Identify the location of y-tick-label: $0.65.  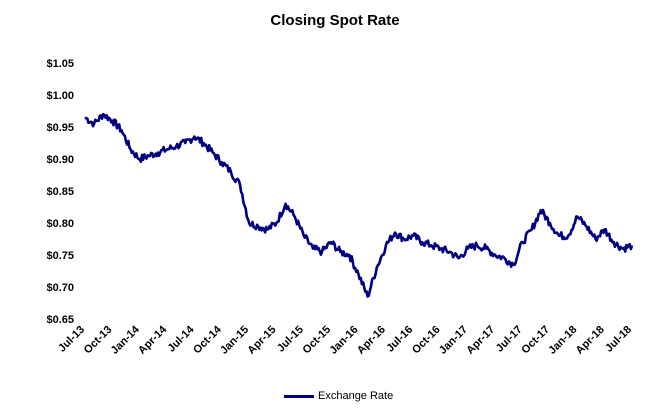
(60, 320).